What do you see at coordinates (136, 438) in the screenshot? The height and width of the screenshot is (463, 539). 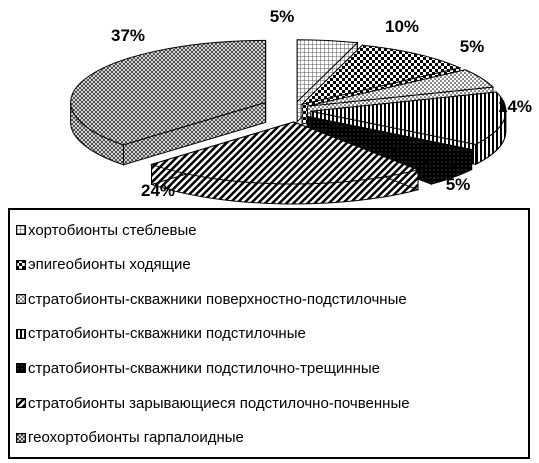 I see `legend-label: геохортобионты гарпалоидные` at bounding box center [136, 438].